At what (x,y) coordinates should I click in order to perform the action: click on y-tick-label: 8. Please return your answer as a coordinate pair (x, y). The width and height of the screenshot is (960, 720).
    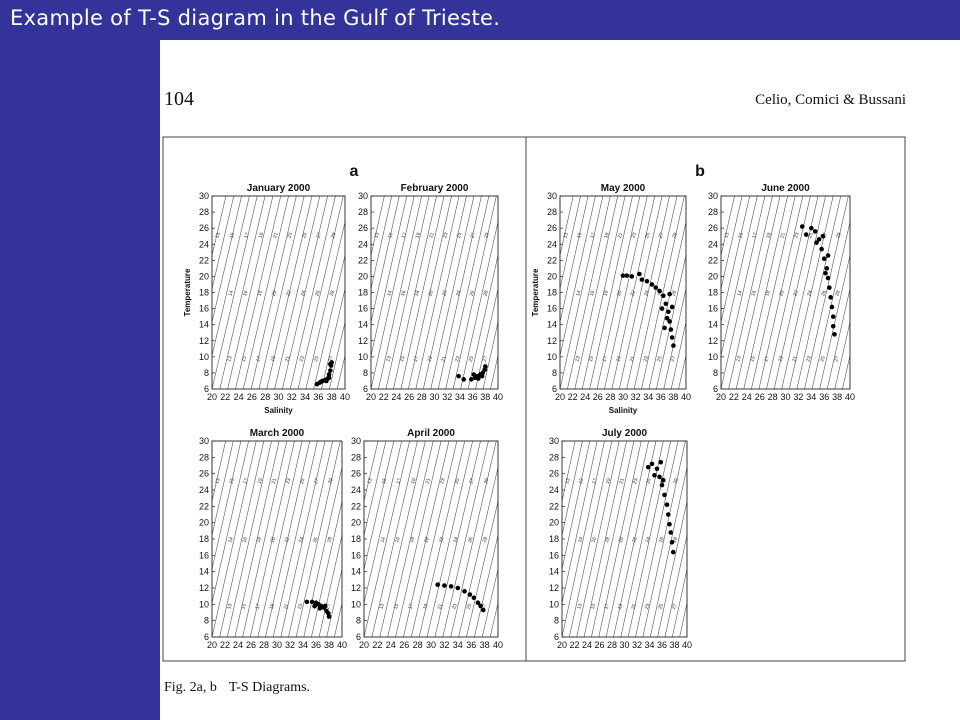
    Looking at the image, I should click on (554, 373).